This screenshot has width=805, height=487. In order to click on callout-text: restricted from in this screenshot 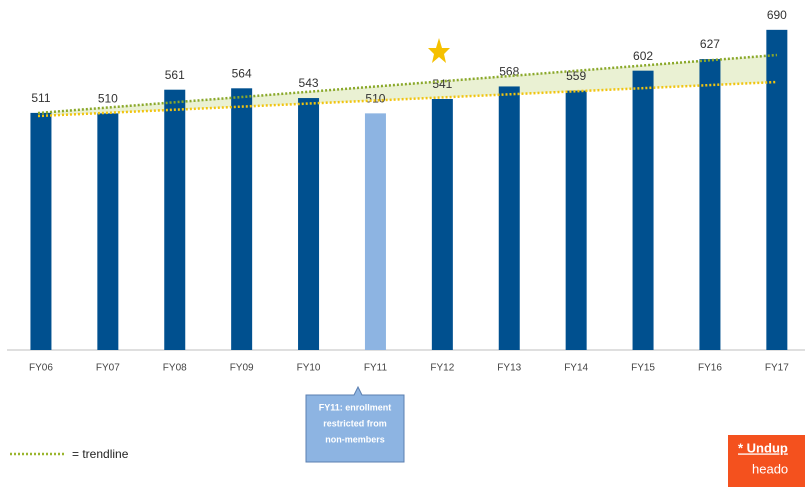, I will do `click(355, 423)`.